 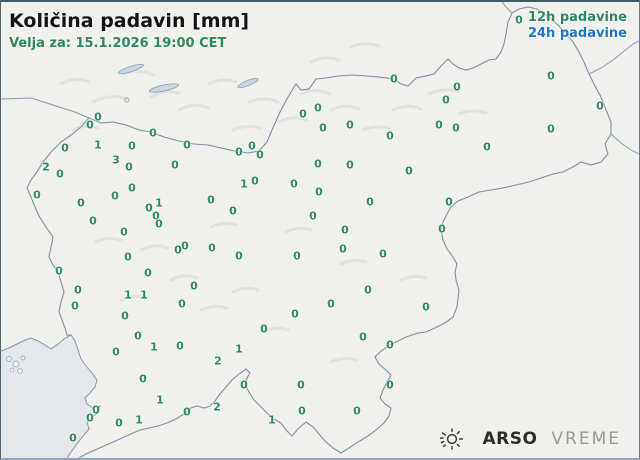 I want to click on legend-item-12h: 12h padavine, so click(x=577, y=17).